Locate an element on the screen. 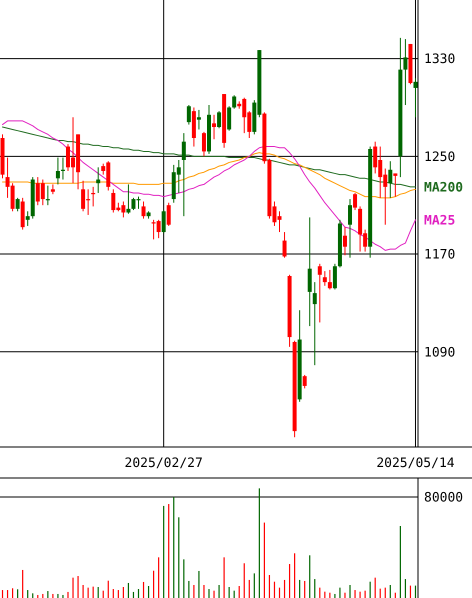  series-label: MA25 is located at coordinates (440, 220).